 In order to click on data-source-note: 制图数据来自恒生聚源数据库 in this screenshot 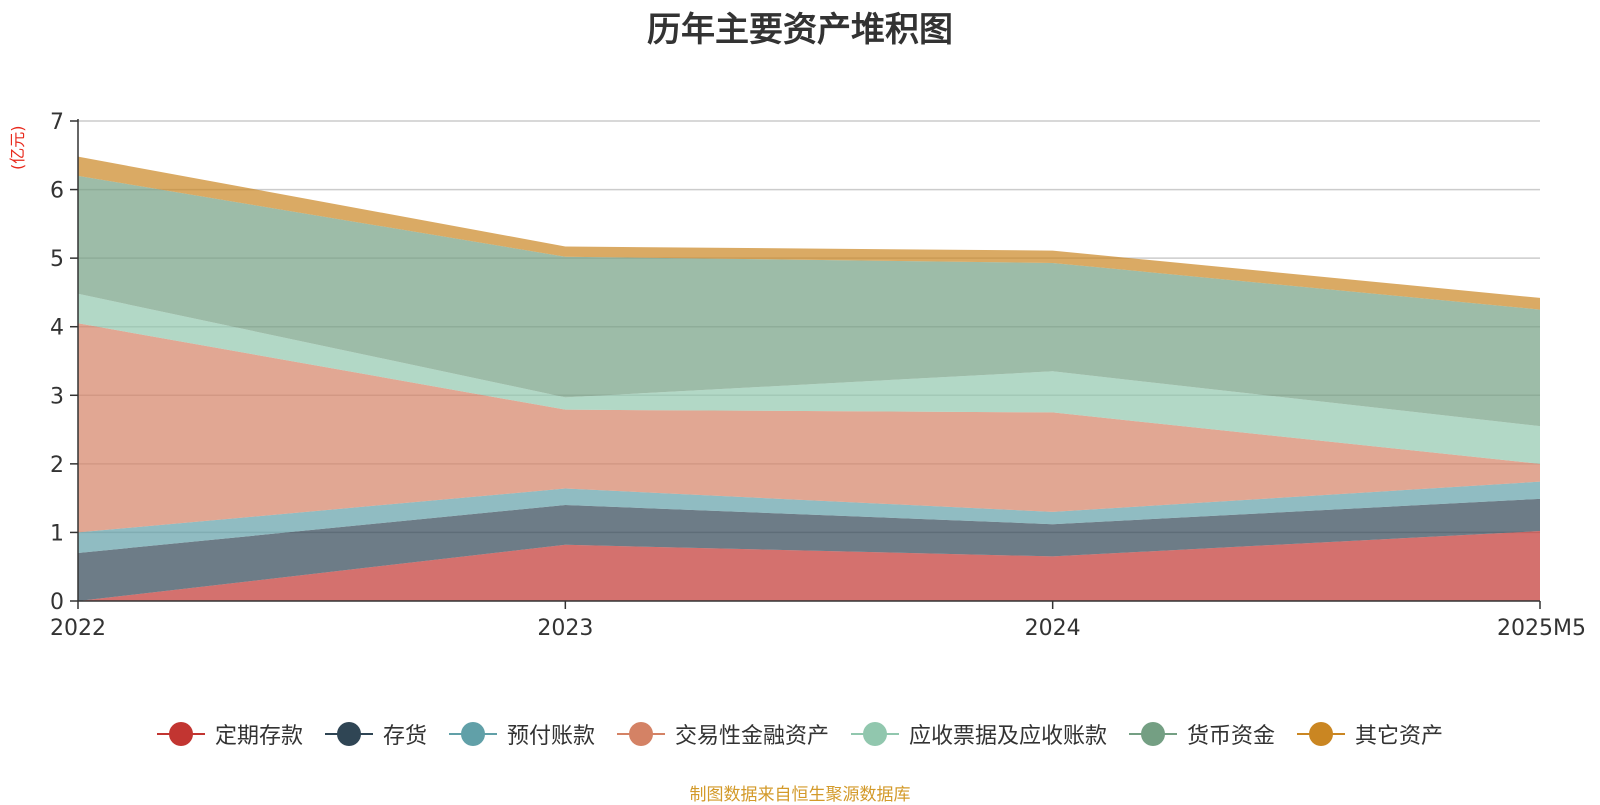, I will do `click(800, 795)`.